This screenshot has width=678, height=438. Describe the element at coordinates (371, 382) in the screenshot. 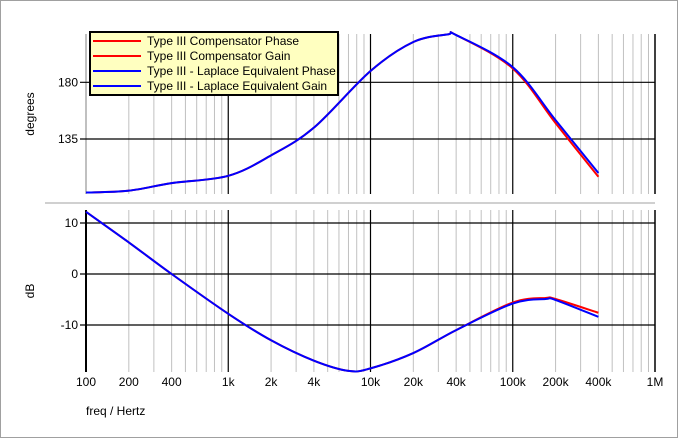

I see `x-tick-label: 10k` at that location.